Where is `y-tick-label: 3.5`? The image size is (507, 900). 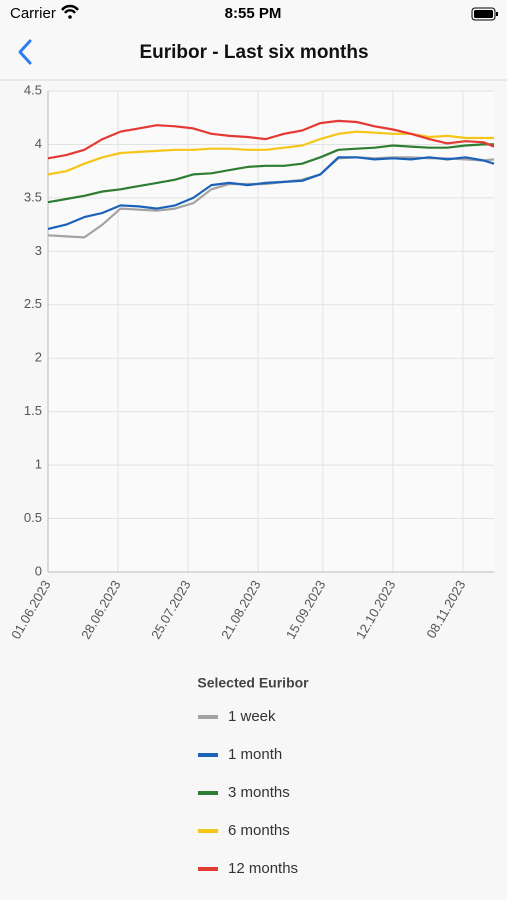 y-tick-label: 3.5 is located at coordinates (33, 196).